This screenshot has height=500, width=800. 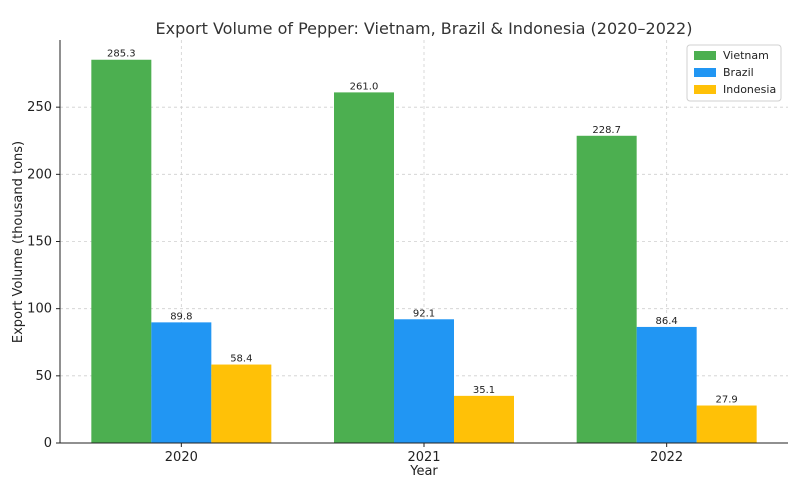 I want to click on legend-swatch-vietnam, so click(x=705, y=55).